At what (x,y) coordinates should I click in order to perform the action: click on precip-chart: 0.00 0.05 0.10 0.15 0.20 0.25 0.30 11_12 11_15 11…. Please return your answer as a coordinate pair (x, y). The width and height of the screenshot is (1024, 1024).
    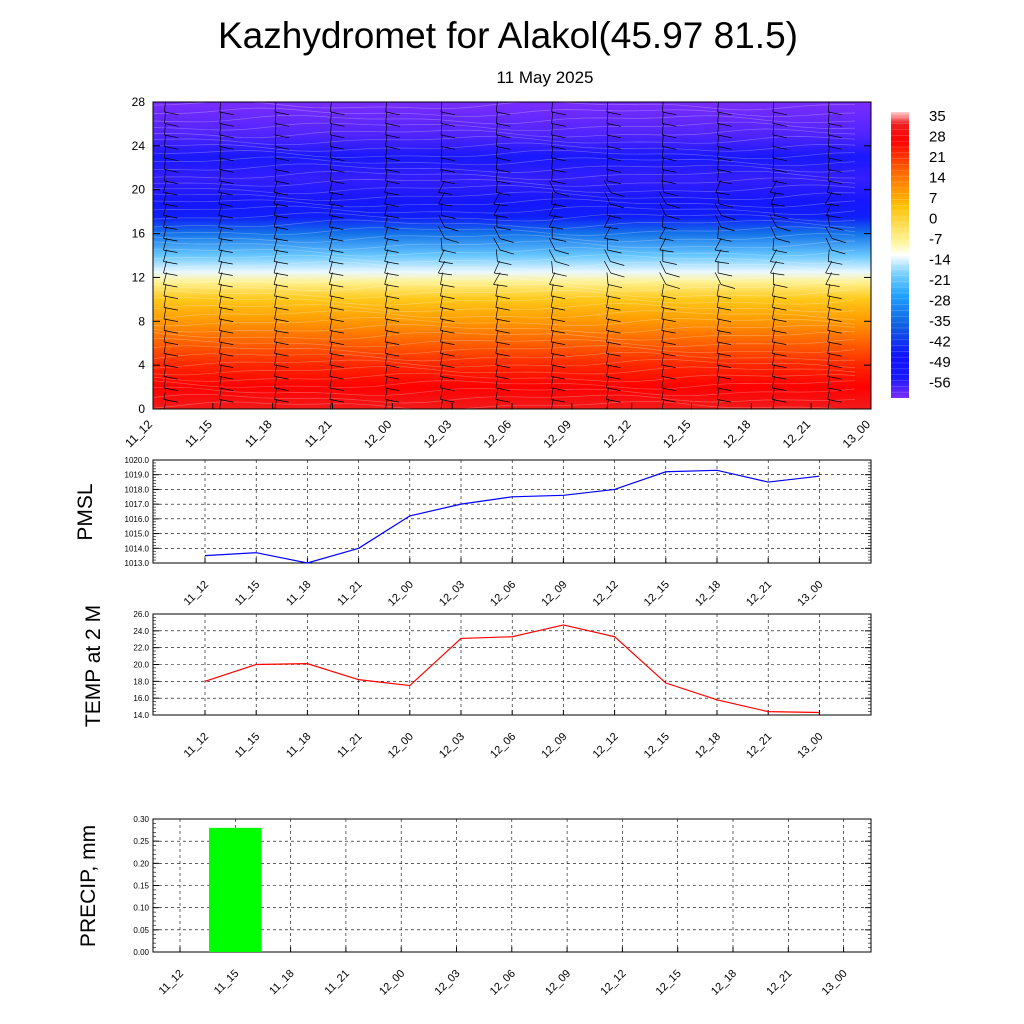
    Looking at the image, I should click on (502, 906).